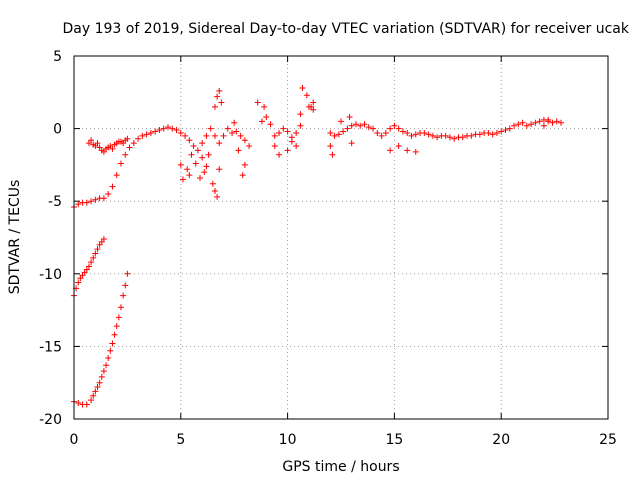 The image size is (640, 480). What do you see at coordinates (50, 275) in the screenshot?
I see `y-tick-label: -10` at bounding box center [50, 275].